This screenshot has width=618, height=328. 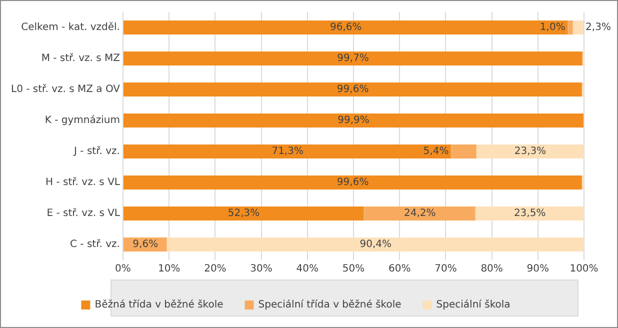 What do you see at coordinates (261, 269) in the screenshot?
I see `x-tick-label: 30%` at bounding box center [261, 269].